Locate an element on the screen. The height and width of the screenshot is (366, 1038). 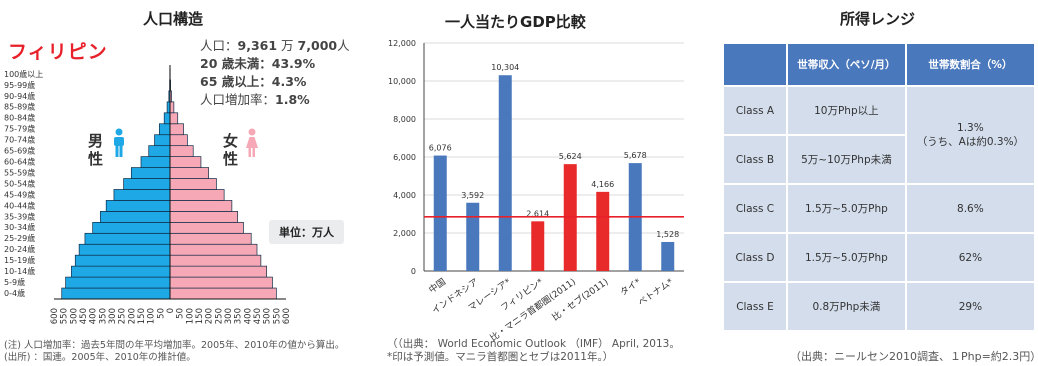
age-label: 10-14歳 is located at coordinates (19, 271).